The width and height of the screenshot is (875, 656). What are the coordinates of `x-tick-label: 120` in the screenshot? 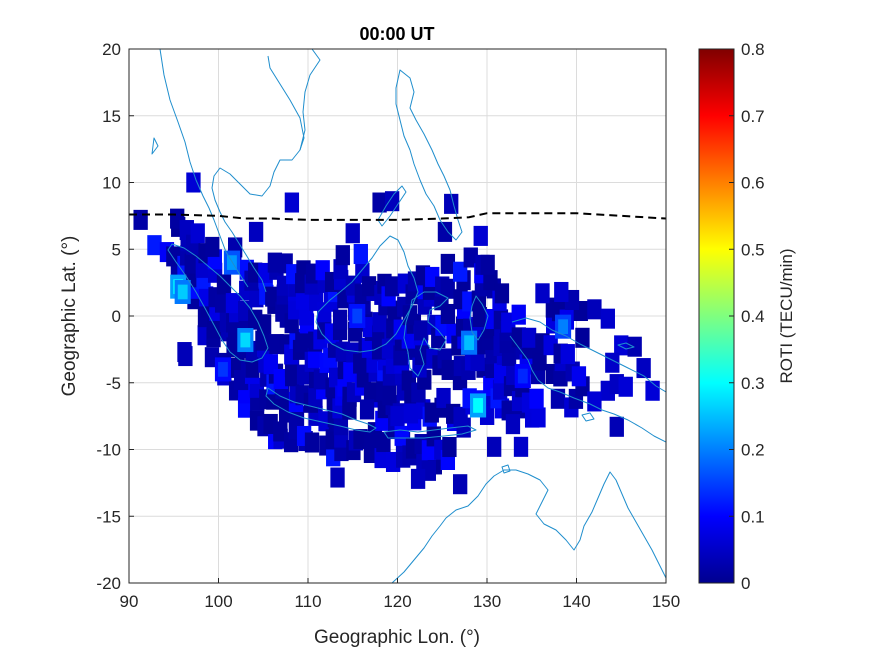 It's located at (397, 601).